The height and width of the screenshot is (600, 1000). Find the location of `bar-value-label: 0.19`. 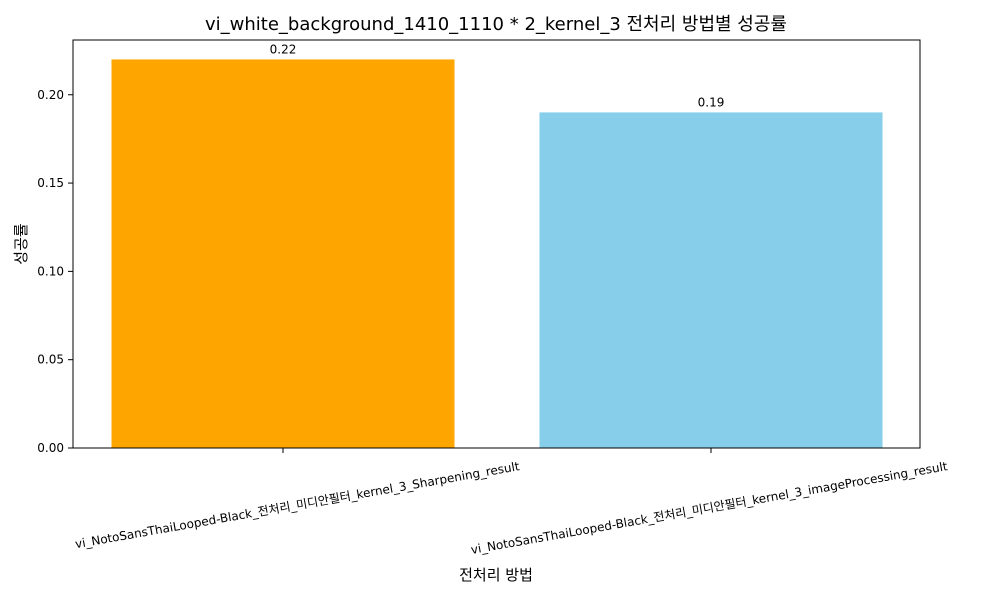

bar-value-label: 0.19 is located at coordinates (711, 102).